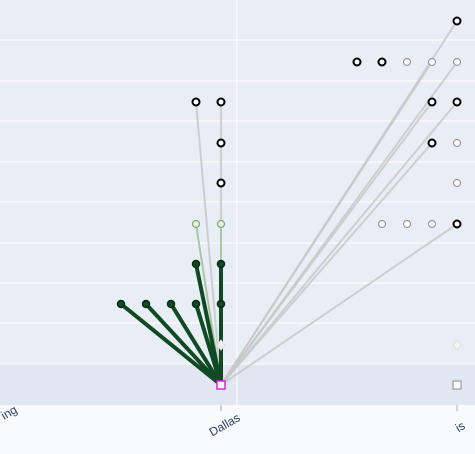  I want to click on x-ticks, so click(339, 408).